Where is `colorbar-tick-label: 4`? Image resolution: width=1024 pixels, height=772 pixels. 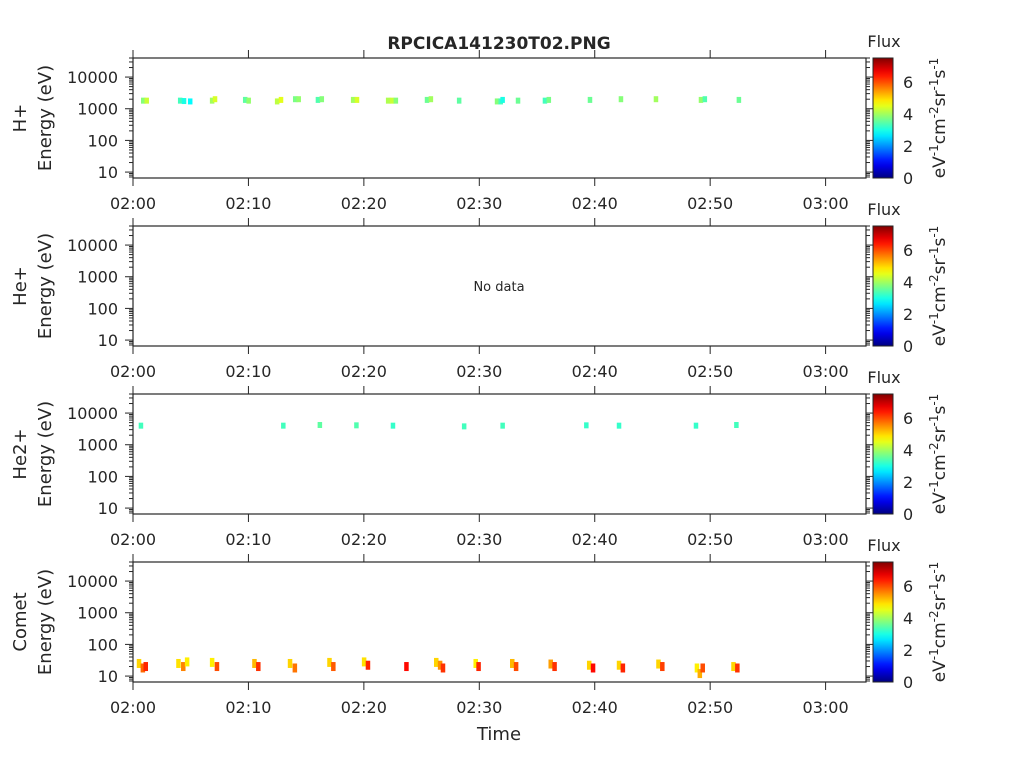
colorbar-tick-label: 4 is located at coordinates (908, 450).